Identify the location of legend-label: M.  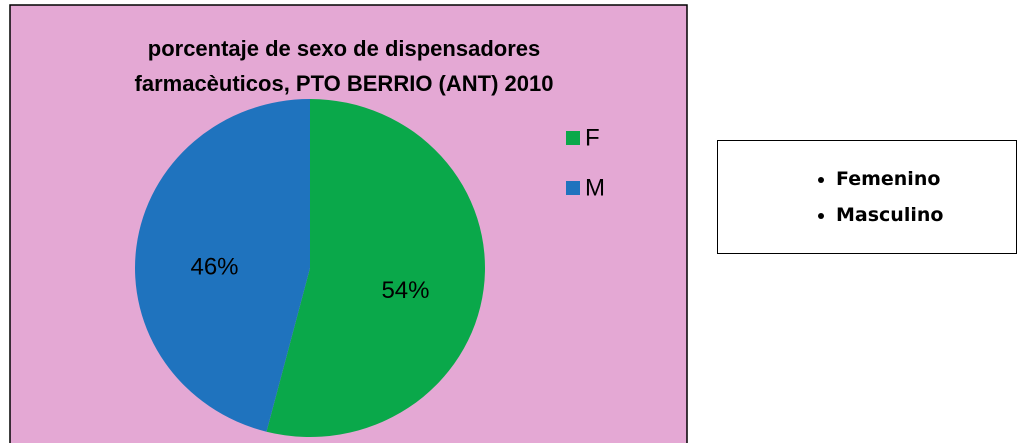
(595, 187).